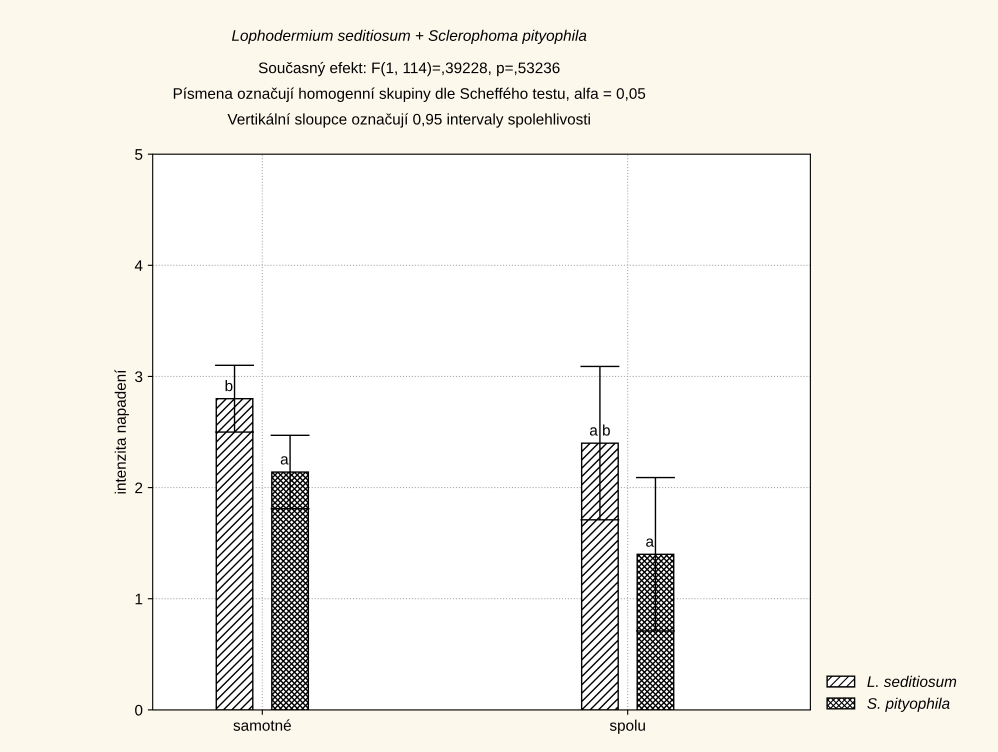 The image size is (998, 752). What do you see at coordinates (908, 705) in the screenshot?
I see `text: S. pityophila` at bounding box center [908, 705].